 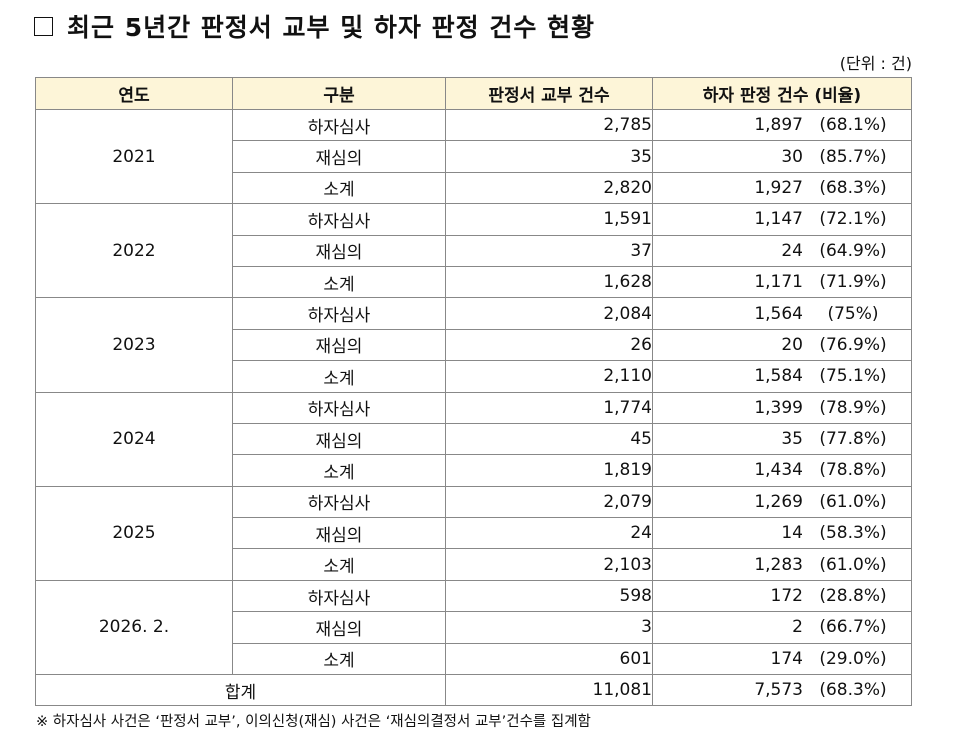 What do you see at coordinates (853, 407) in the screenshot?
I see `defects-ratio: (78.9%)` at bounding box center [853, 407].